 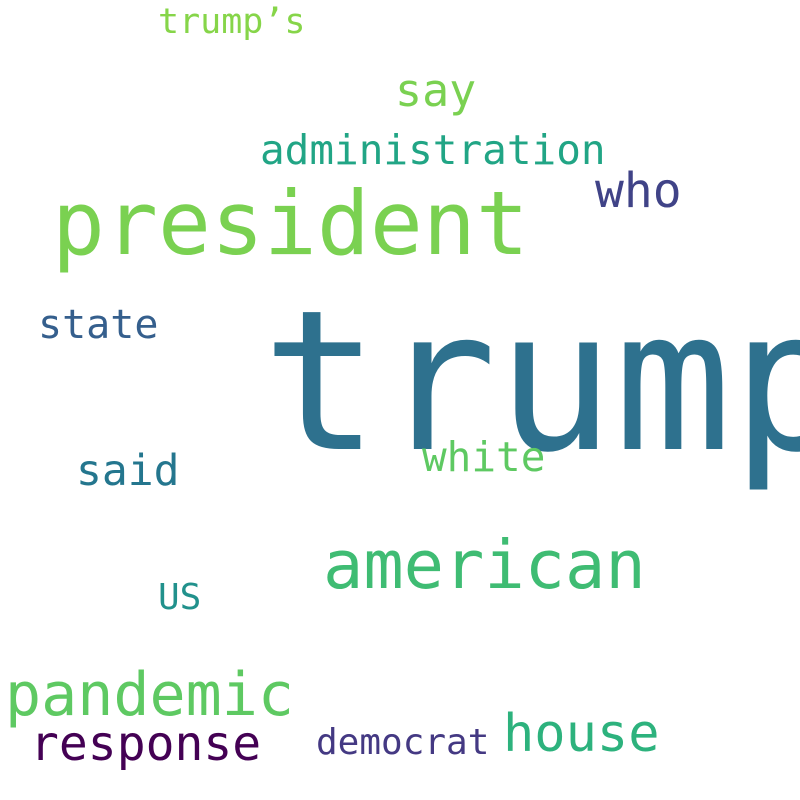 What do you see at coordinates (403, 742) in the screenshot?
I see `word-democrat: democrat` at bounding box center [403, 742].